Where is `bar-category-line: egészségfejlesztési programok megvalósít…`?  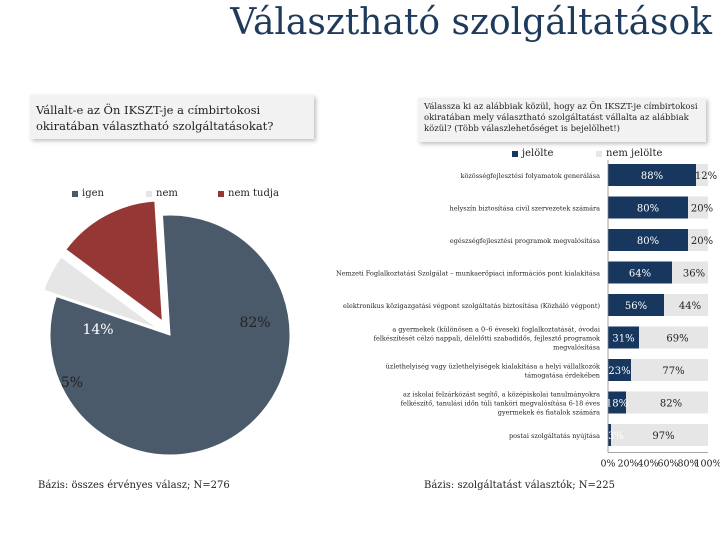
bar-category-line: egészségfejlesztési programok megvalósít… is located at coordinates (525, 241).